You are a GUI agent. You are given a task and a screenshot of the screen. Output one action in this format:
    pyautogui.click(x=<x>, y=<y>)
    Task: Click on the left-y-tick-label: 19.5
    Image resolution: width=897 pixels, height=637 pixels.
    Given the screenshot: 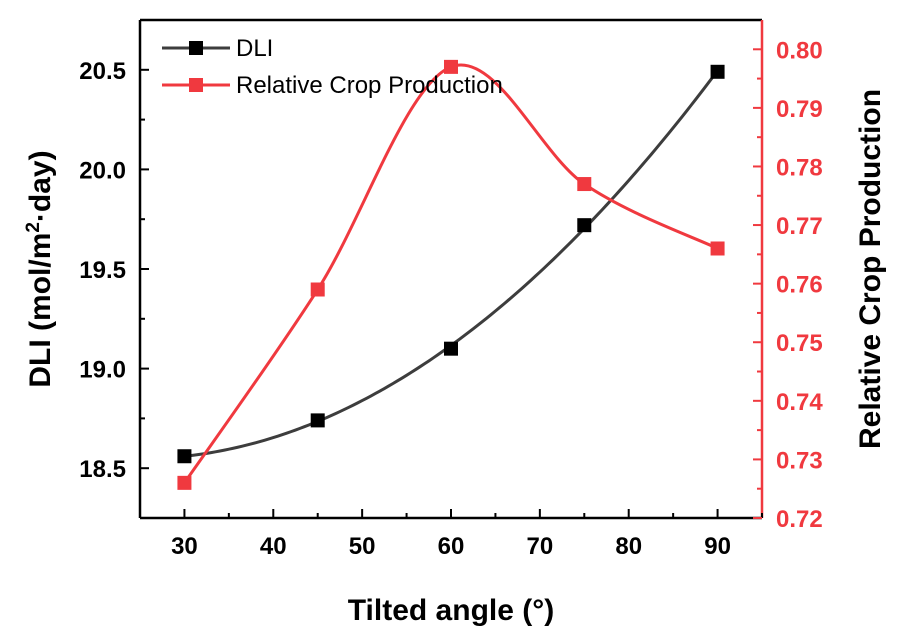 What is the action you would take?
    pyautogui.click(x=102, y=270)
    